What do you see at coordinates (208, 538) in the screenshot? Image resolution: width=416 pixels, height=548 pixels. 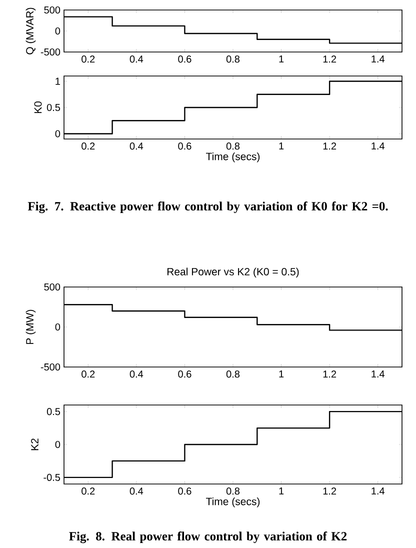 I see `caption: Fig. 8. Real power flow control by variation of K2` at bounding box center [208, 538].